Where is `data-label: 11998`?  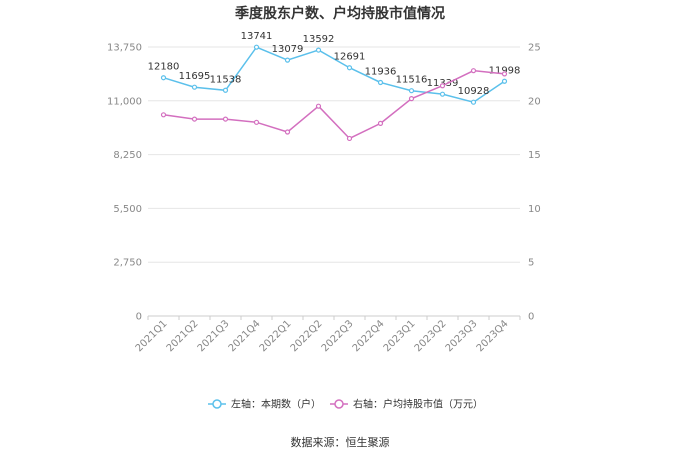 data-label: 11998 is located at coordinates (505, 70).